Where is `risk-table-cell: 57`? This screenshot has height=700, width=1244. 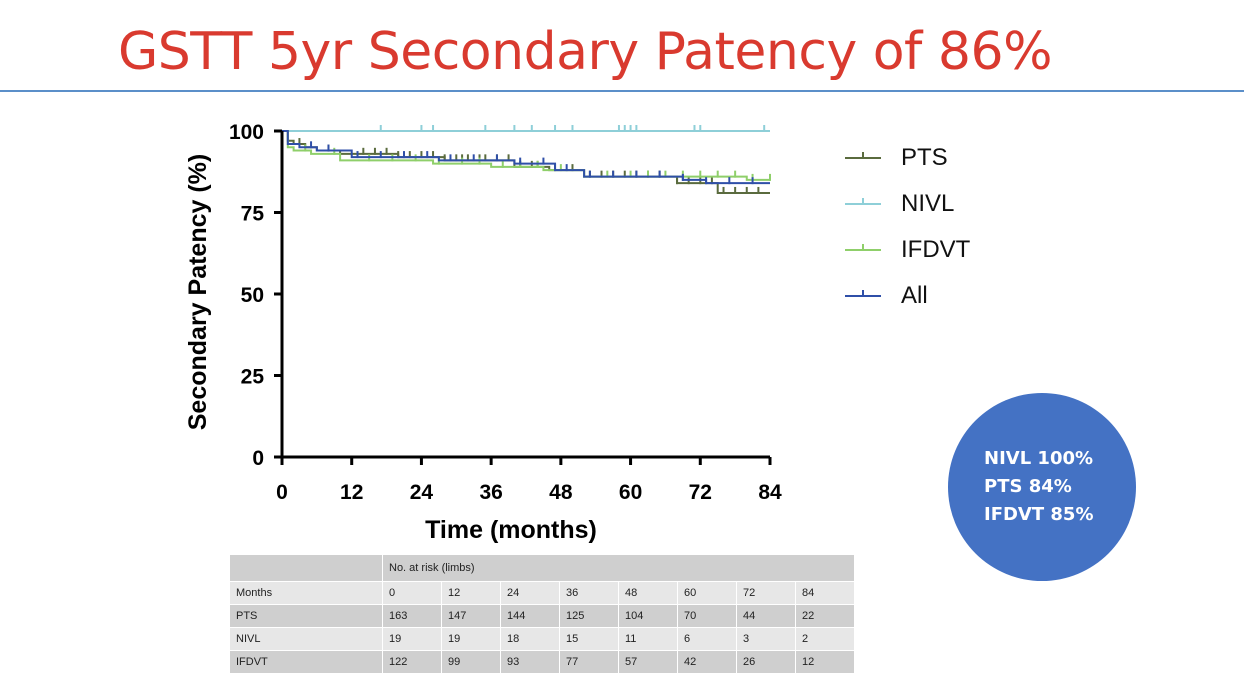 risk-table-cell: 57 is located at coordinates (648, 662).